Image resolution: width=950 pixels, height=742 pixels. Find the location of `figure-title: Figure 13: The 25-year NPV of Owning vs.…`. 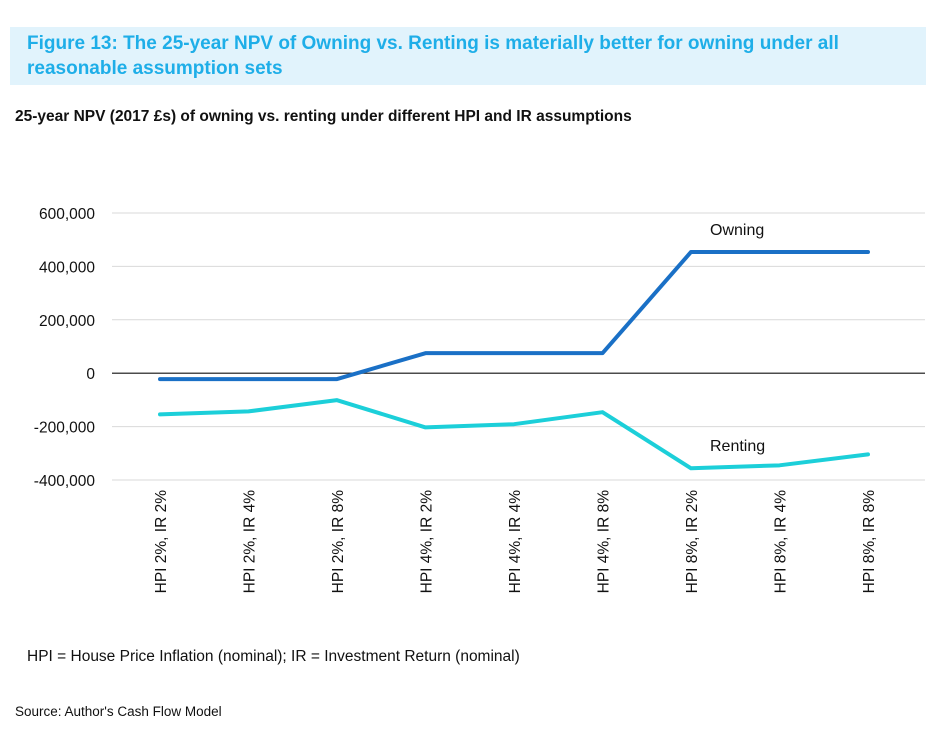

figure-title: Figure 13: The 25-year NPV of Owning vs.… is located at coordinates (433, 56).